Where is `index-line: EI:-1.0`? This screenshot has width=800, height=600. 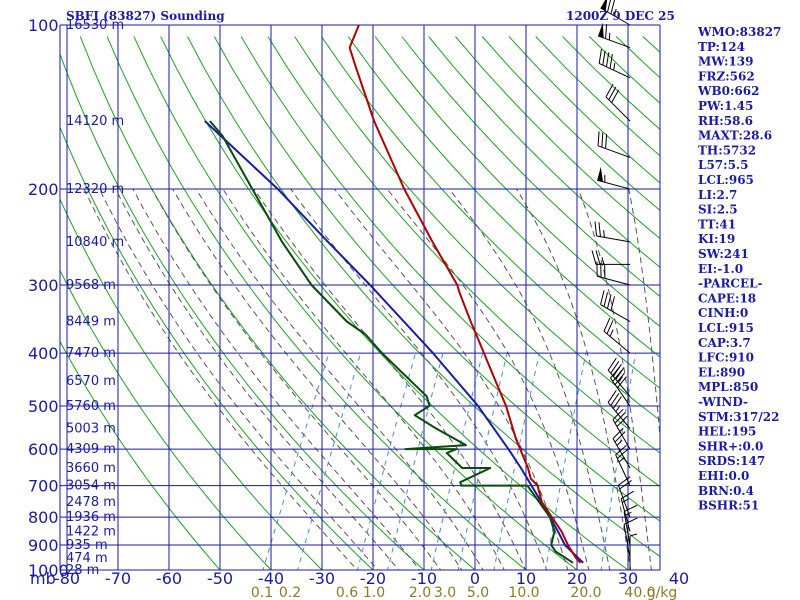
index-line: EI:-1.0 is located at coordinates (720, 269).